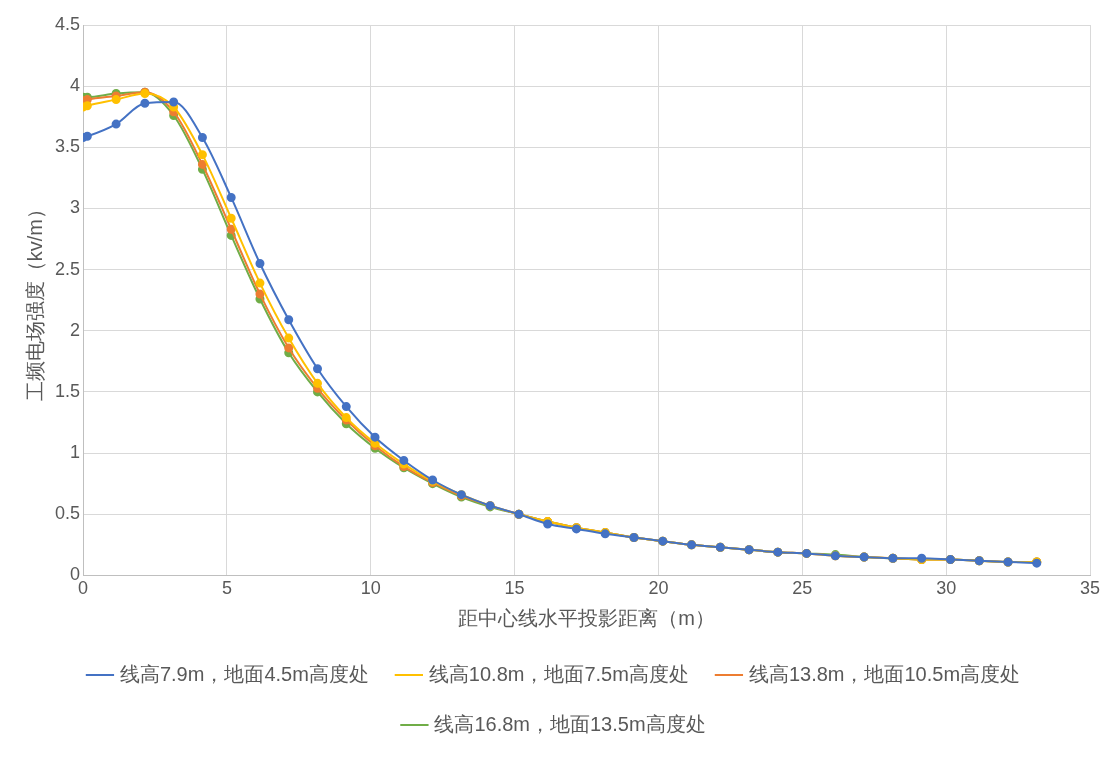 Image resolution: width=1115 pixels, height=765 pixels. What do you see at coordinates (514, 588) in the screenshot?
I see `x-tick-label: 15` at bounding box center [514, 588].